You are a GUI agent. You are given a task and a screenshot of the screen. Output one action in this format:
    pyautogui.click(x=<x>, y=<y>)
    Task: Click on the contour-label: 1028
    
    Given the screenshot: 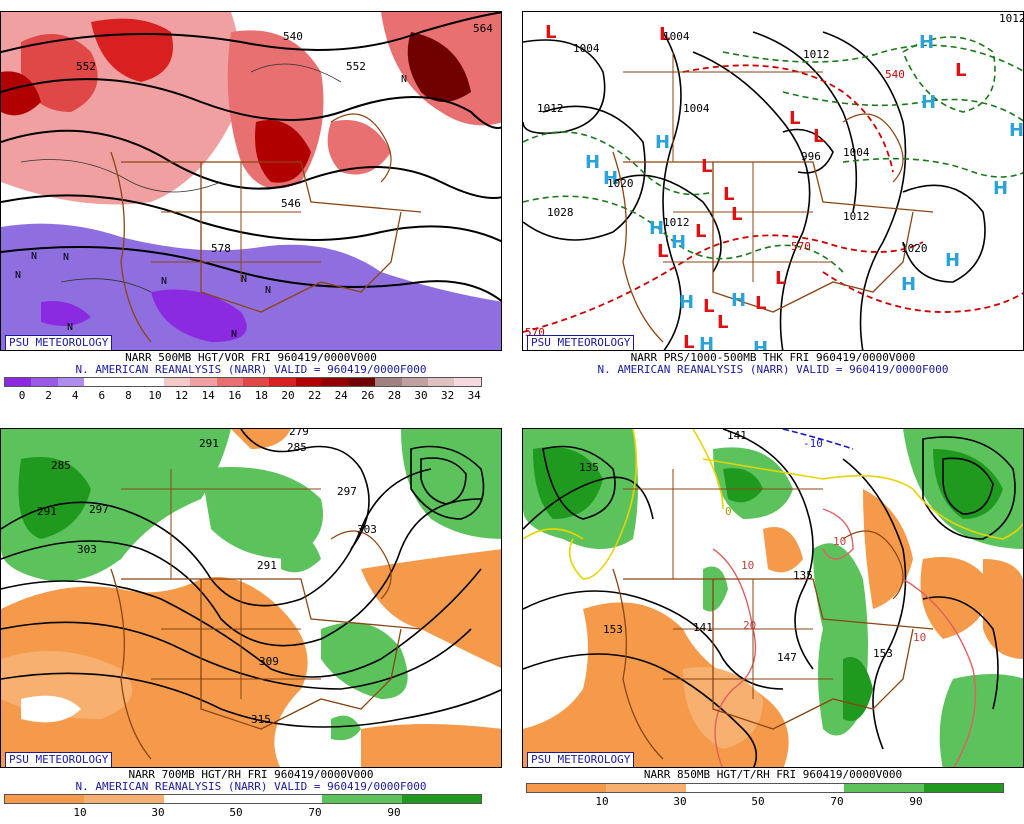 What is the action you would take?
    pyautogui.click(x=560, y=212)
    